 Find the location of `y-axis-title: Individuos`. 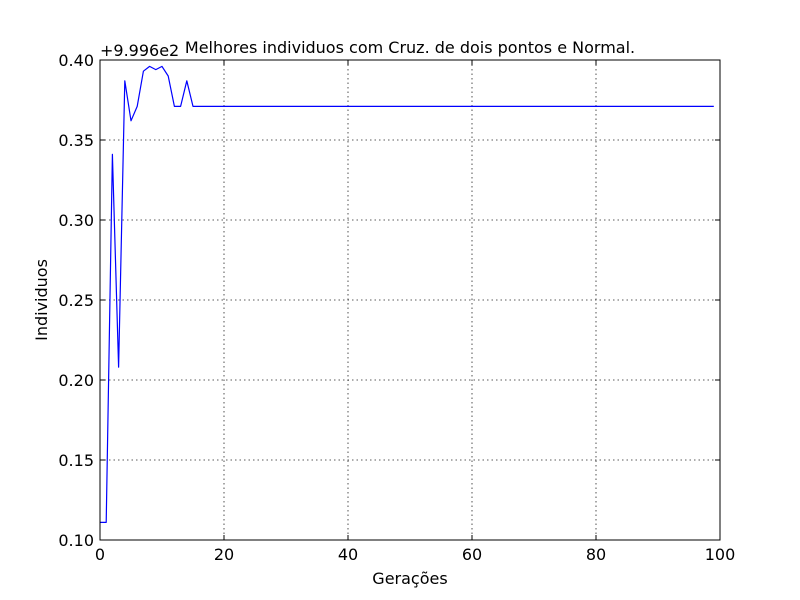

y-axis-title: Individuos is located at coordinates (41, 300).